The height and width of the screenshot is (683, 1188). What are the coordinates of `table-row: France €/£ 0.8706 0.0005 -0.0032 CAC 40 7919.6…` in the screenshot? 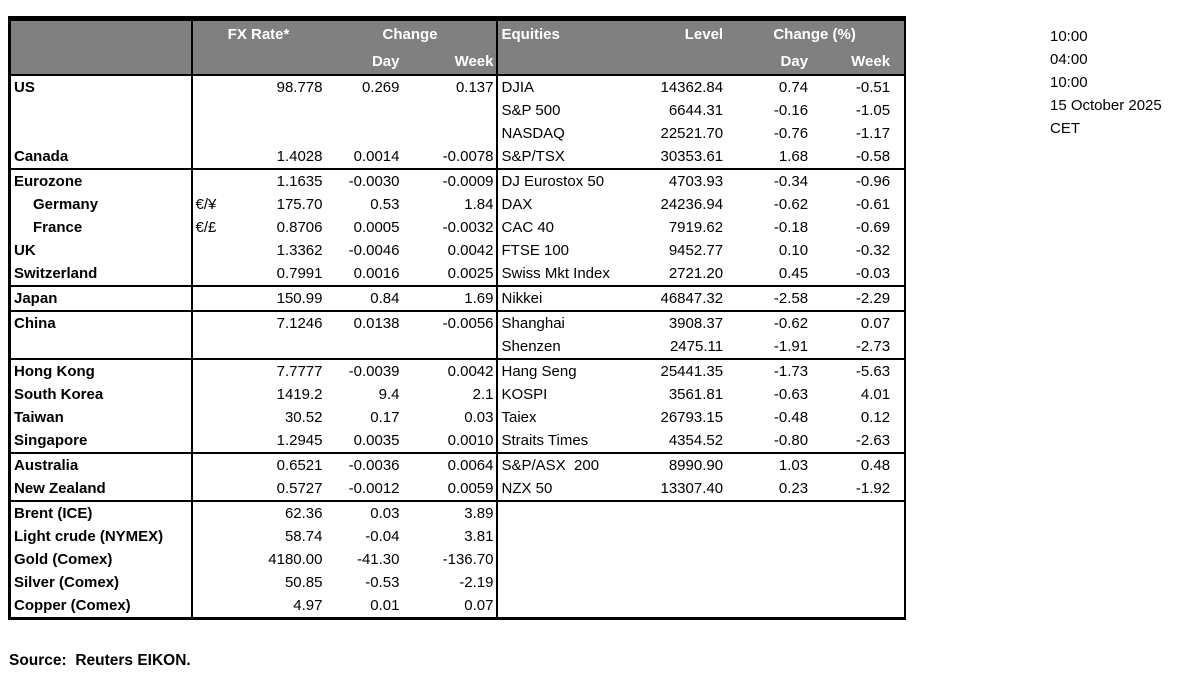 It's located at (457, 227).